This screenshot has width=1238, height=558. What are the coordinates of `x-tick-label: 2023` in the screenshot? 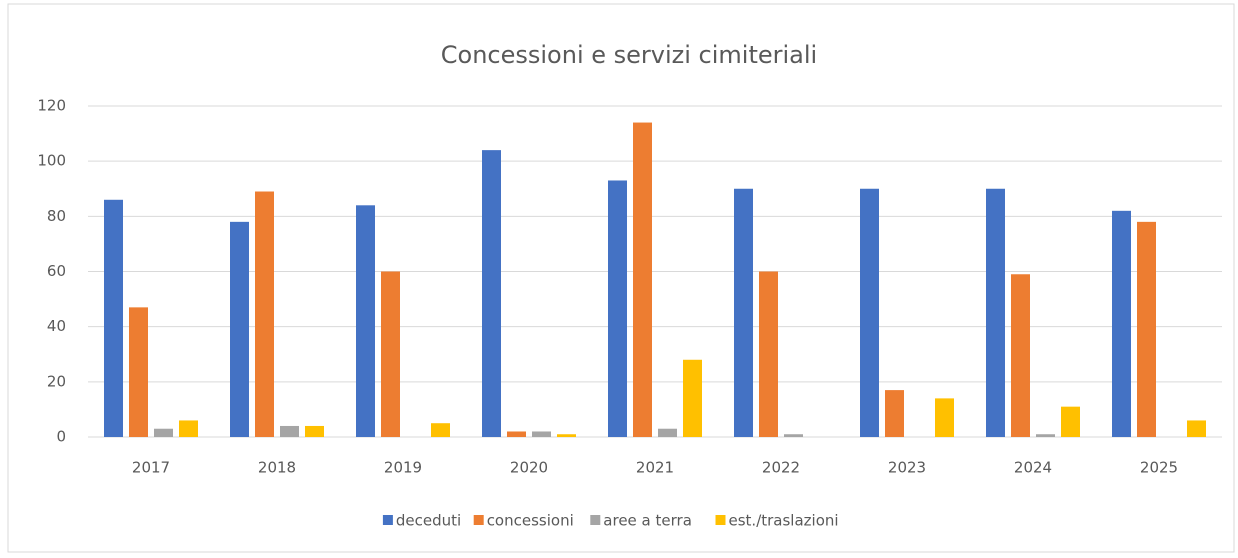 It's located at (907, 468).